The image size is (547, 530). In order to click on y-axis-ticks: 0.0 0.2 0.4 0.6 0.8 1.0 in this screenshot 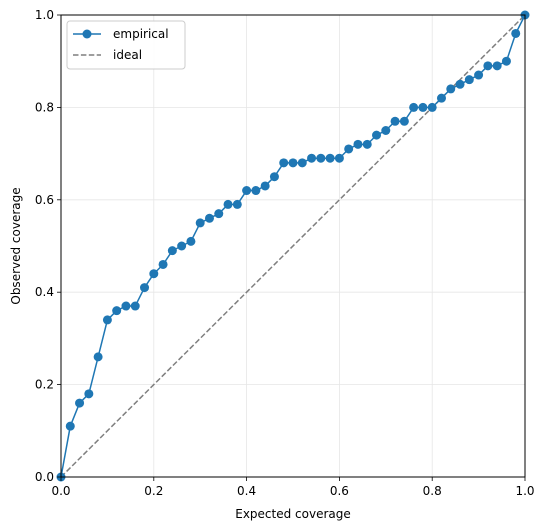, I will do `click(48, 246)`.